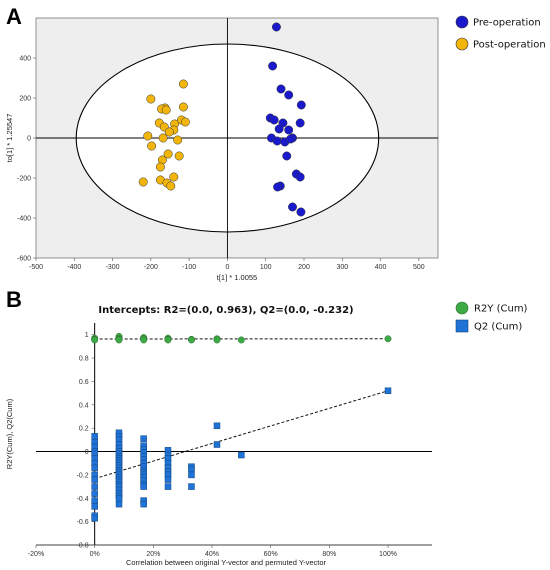  Describe the element at coordinates (84, 382) in the screenshot. I see `permutation-y-tick-label: 0.6` at that location.